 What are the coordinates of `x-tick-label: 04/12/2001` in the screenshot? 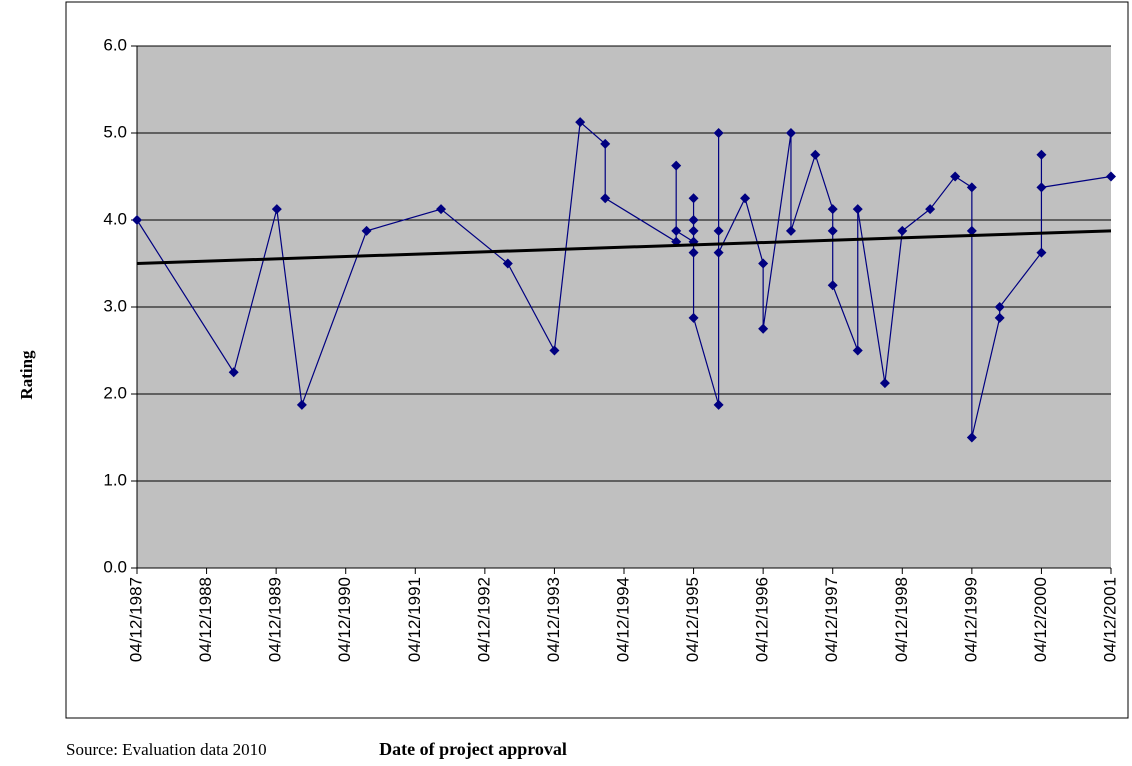 It's located at (1109, 619).